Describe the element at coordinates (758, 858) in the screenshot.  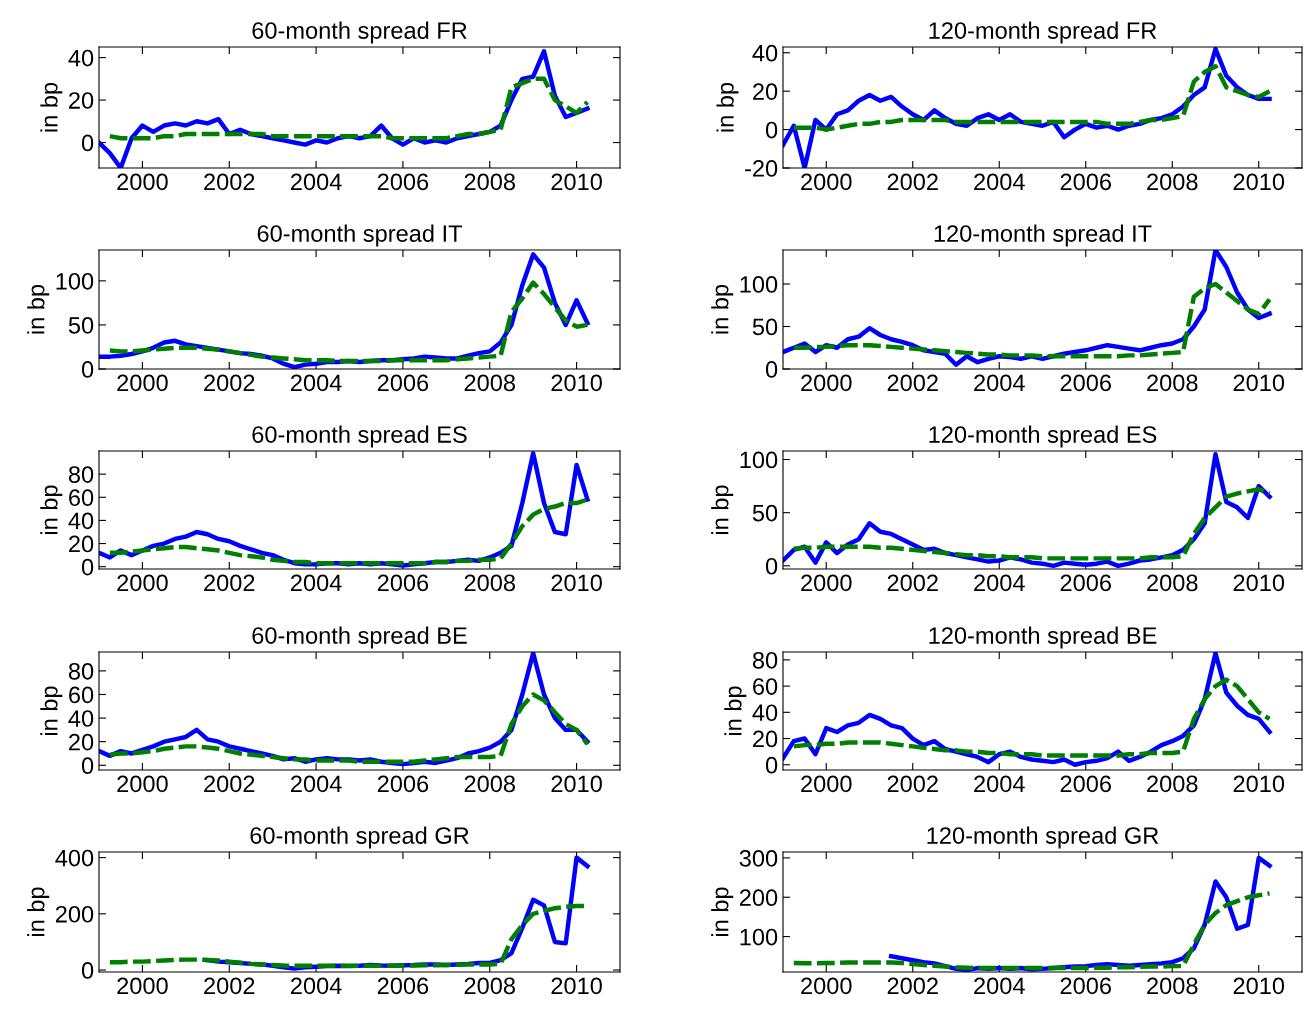
I see `y-tick-label: 300` at that location.